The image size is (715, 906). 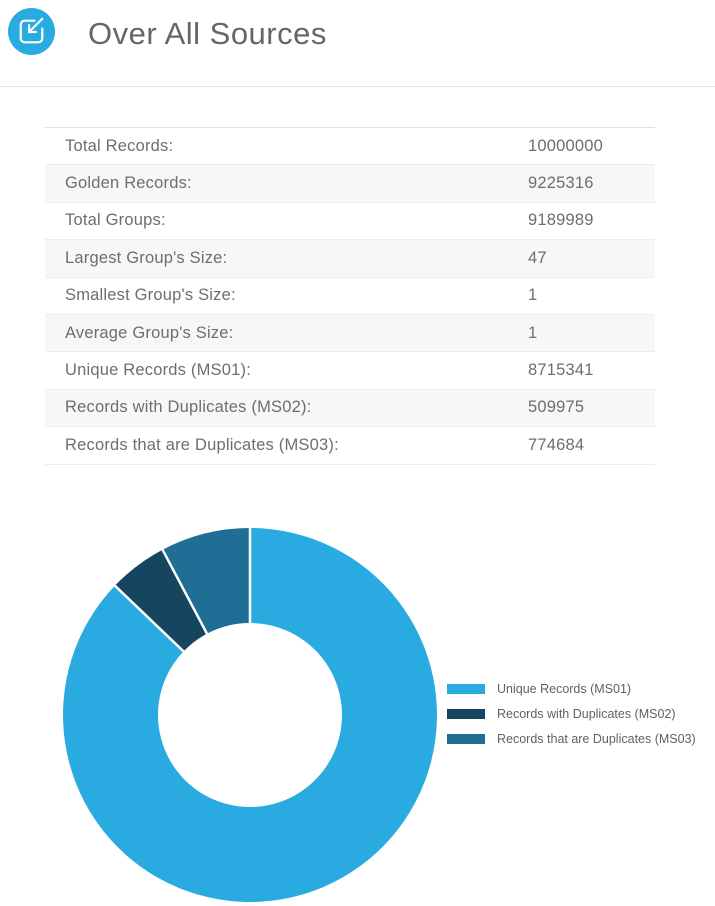 I want to click on table-row: Average Group's Size: 1, so click(x=350, y=333).